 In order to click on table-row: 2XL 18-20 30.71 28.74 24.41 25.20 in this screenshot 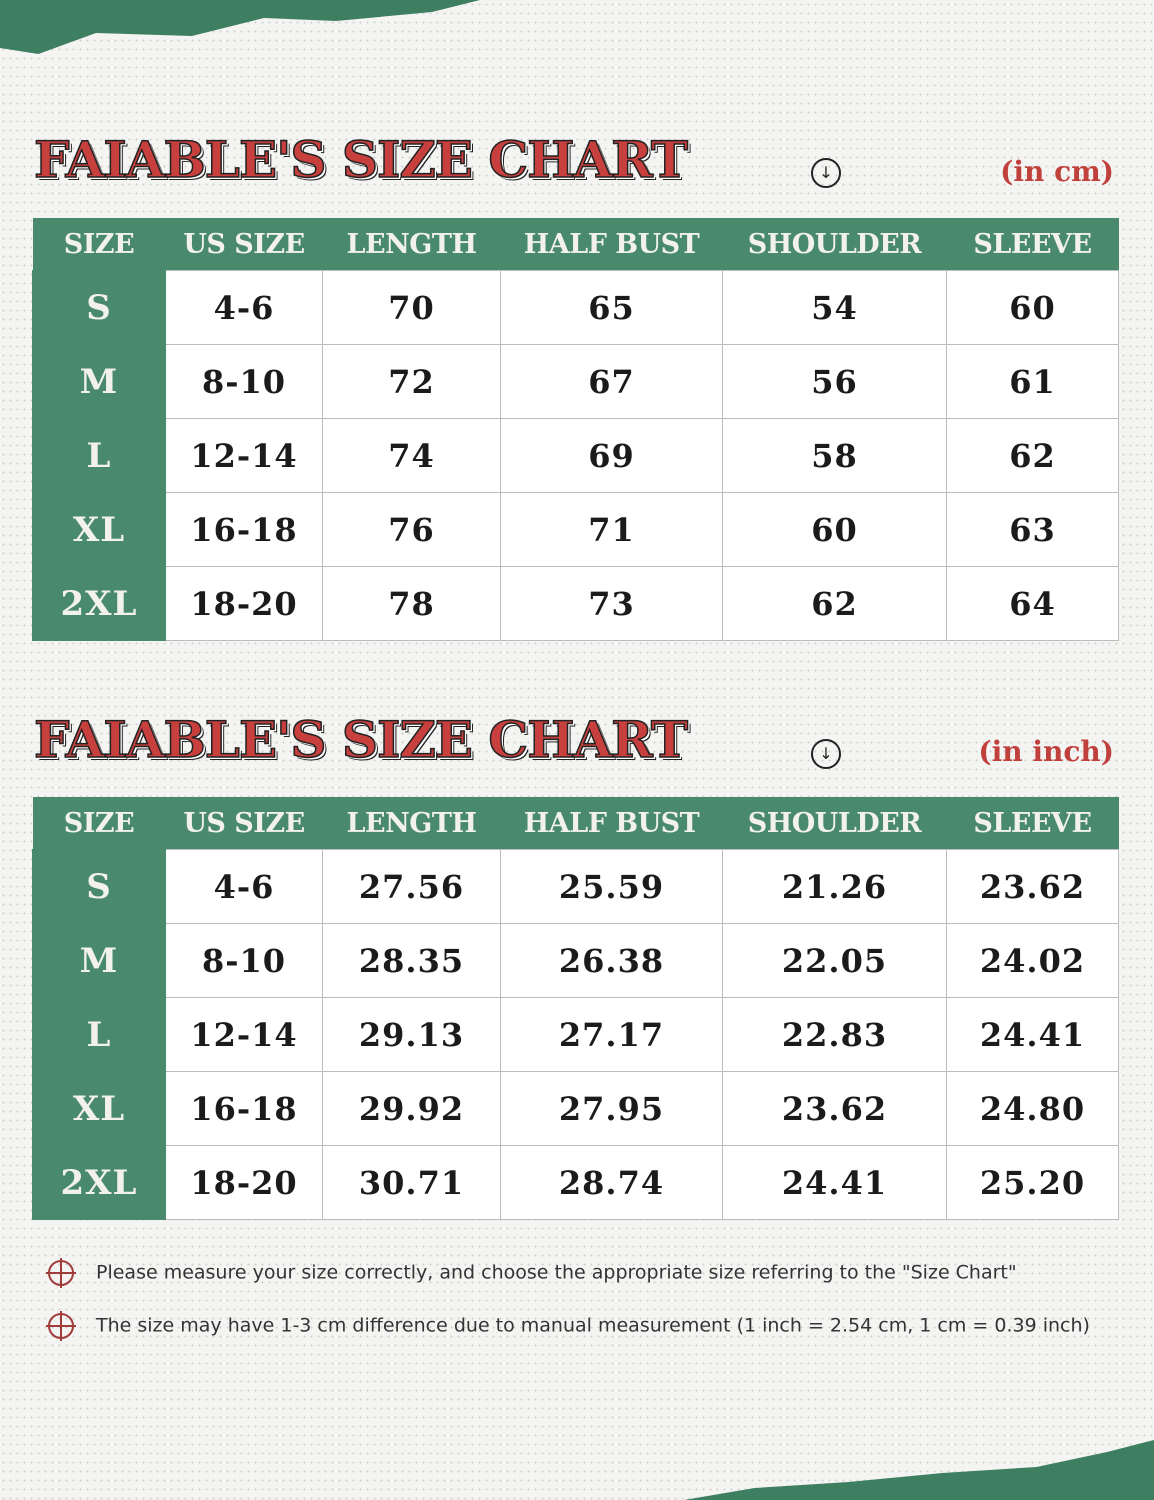, I will do `click(575, 1182)`.